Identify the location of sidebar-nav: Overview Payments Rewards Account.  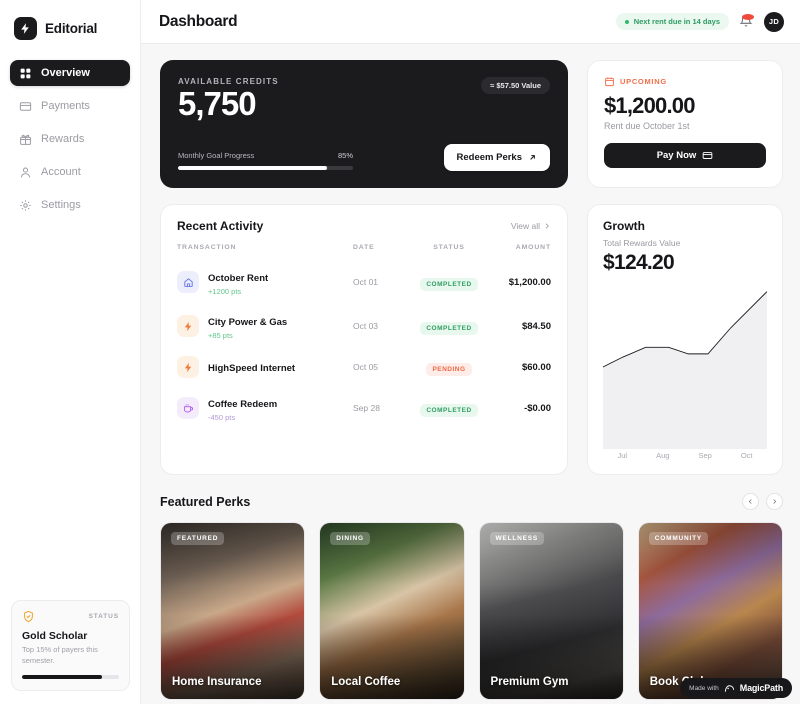
(70, 139).